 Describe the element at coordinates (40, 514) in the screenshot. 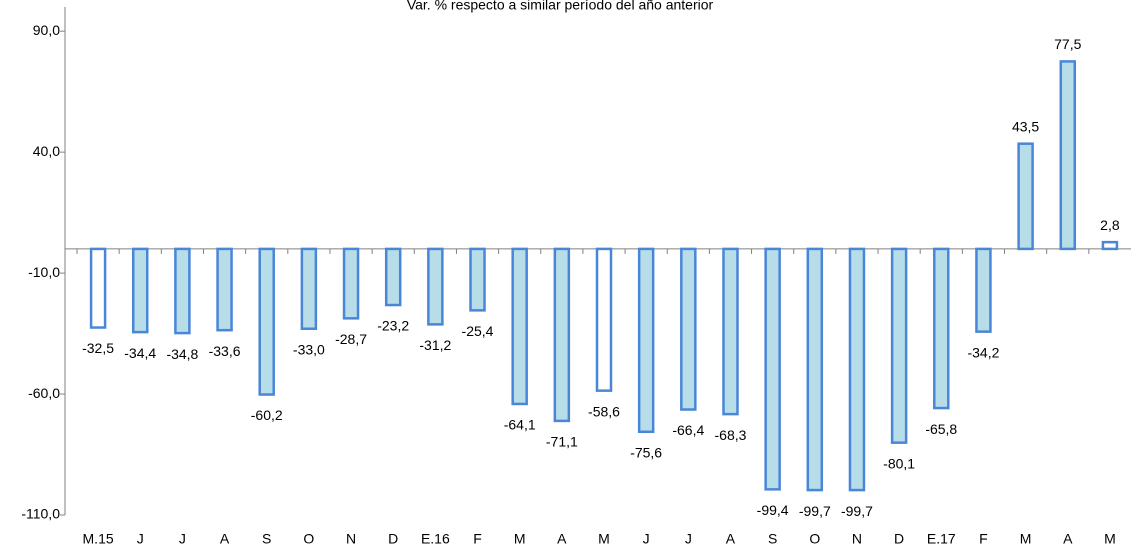

I see `y-tick-label: -110,0` at that location.